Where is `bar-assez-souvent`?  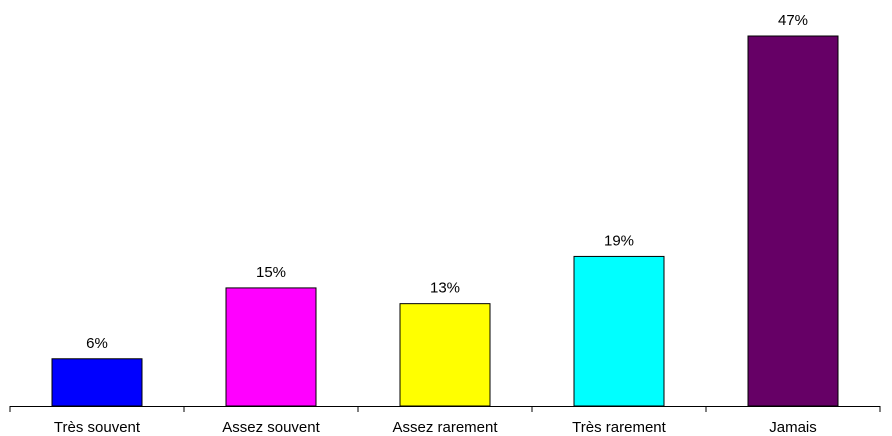 bar-assez-souvent is located at coordinates (271, 347).